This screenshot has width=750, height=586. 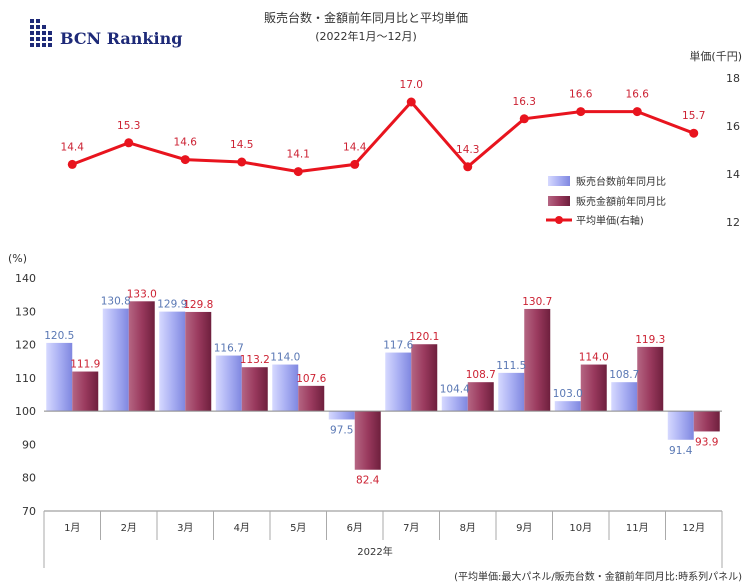 What do you see at coordinates (255, 360) in the screenshot?
I see `label-amount-4: 113.2` at bounding box center [255, 360].